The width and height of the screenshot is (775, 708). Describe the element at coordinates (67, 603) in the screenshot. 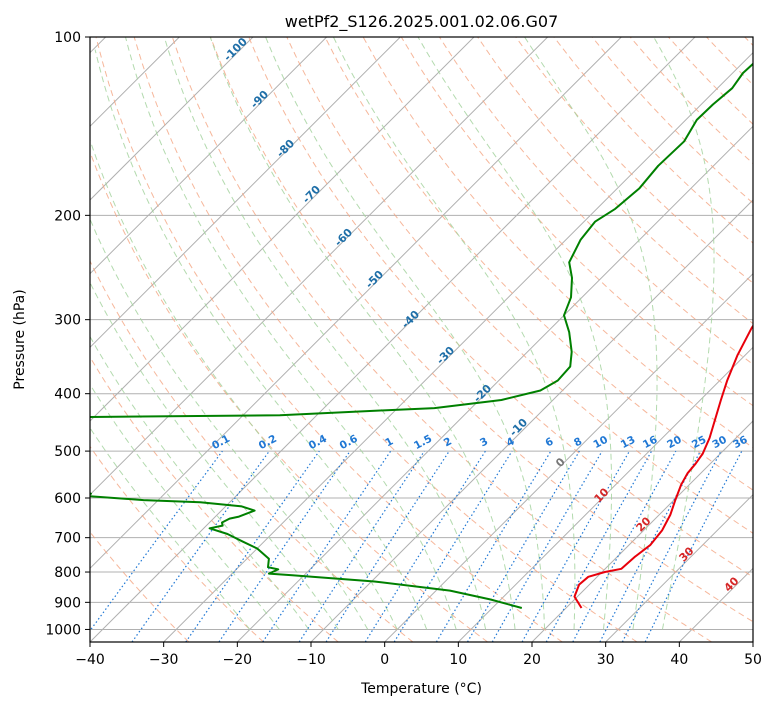

I see `y-tick-label: 900` at that location.